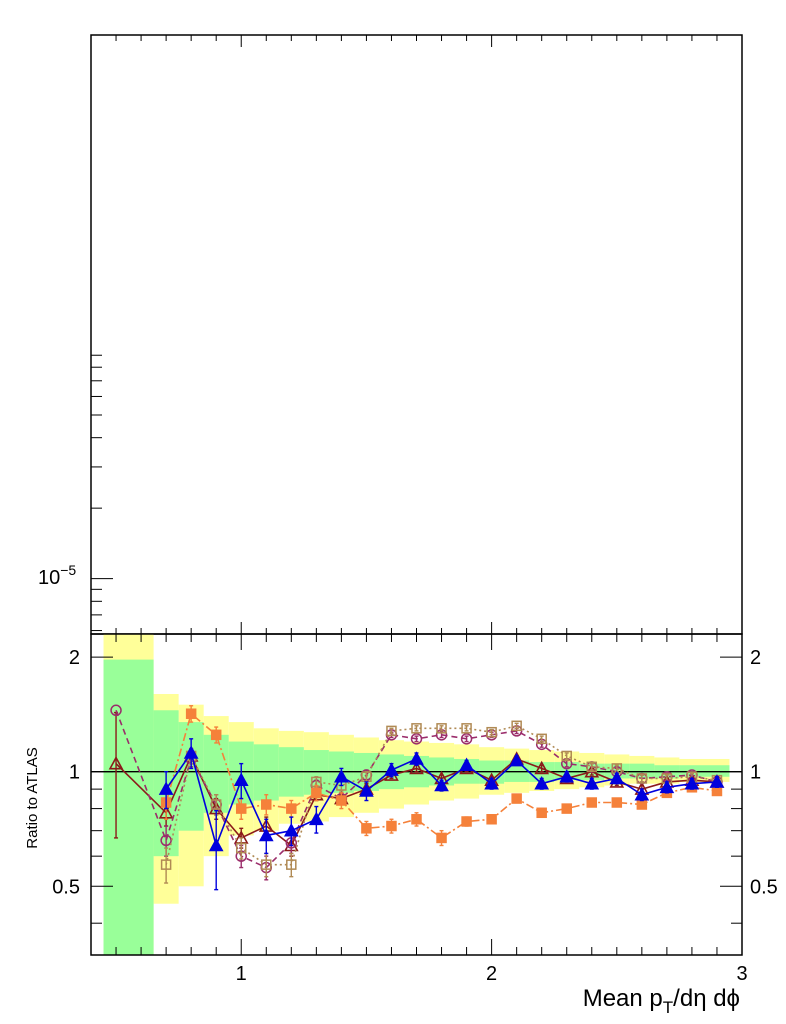 The image size is (786, 1024). Describe the element at coordinates (241, 974) in the screenshot. I see `ratio-xtick-label: 1` at that location.